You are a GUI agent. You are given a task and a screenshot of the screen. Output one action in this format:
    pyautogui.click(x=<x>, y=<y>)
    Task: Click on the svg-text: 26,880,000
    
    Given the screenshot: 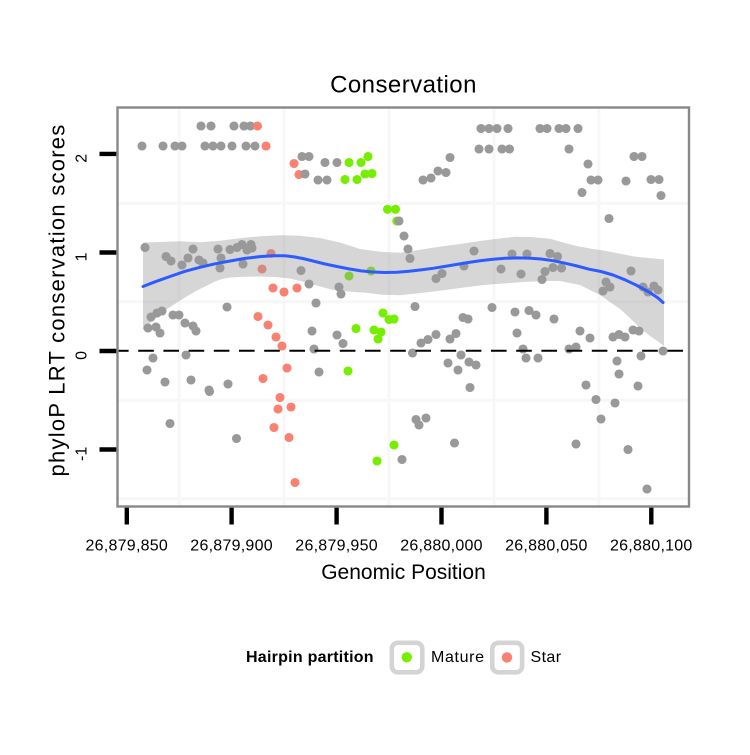 What is the action you would take?
    pyautogui.click(x=441, y=546)
    